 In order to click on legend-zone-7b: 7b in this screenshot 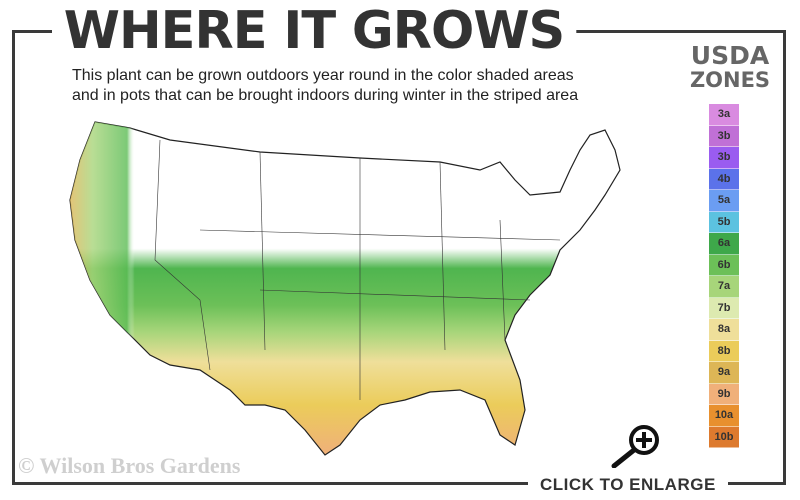, I will do `click(724, 308)`.